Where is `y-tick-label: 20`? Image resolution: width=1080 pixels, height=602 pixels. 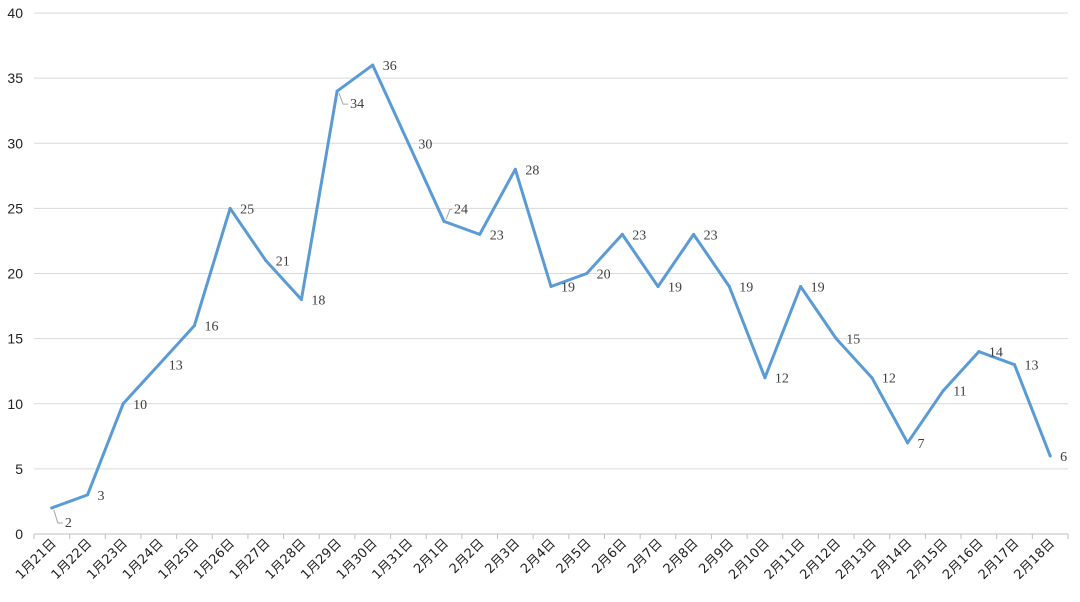
y-tick-label: 20 is located at coordinates (15, 274).